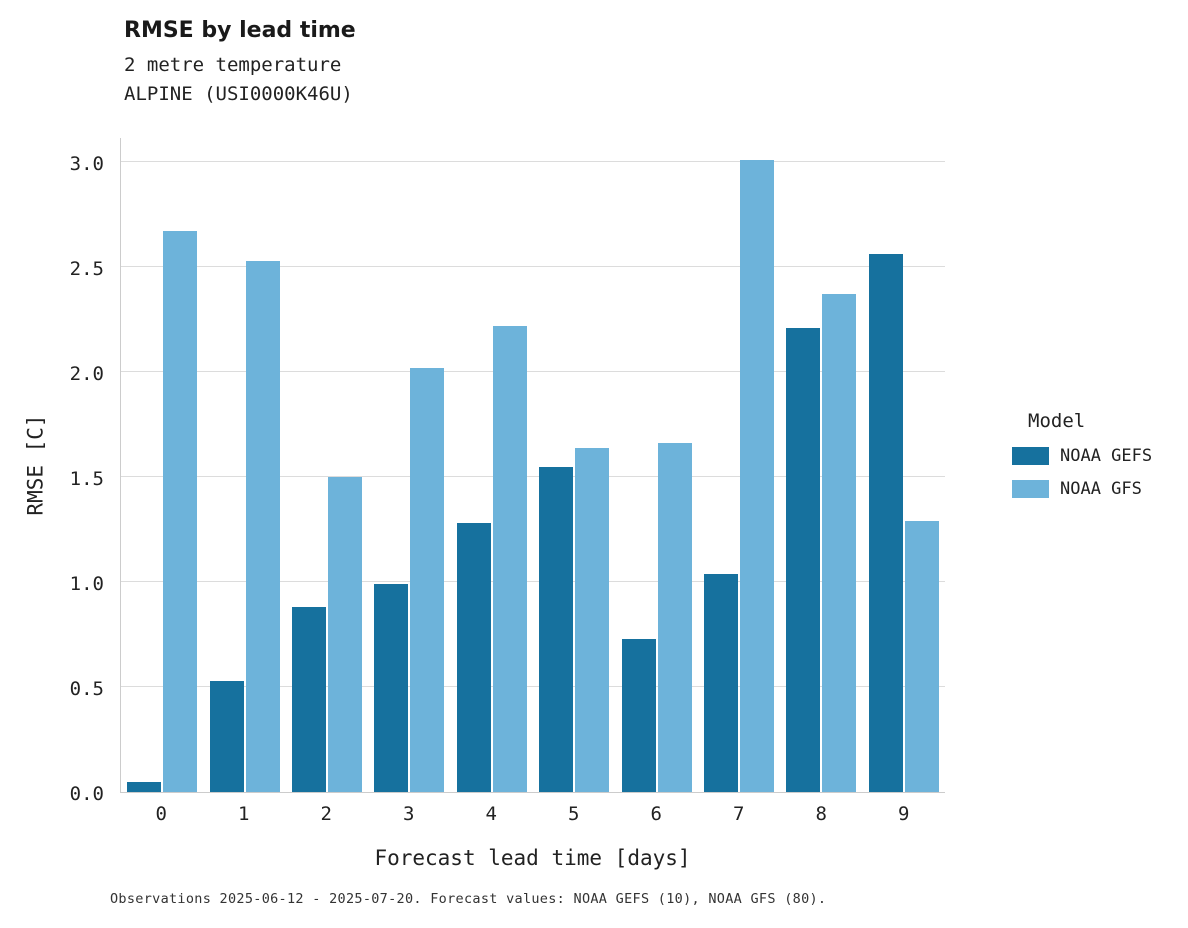 This screenshot has height=928, width=1188. I want to click on bar-noaa-gfs-lead5, so click(592, 619).